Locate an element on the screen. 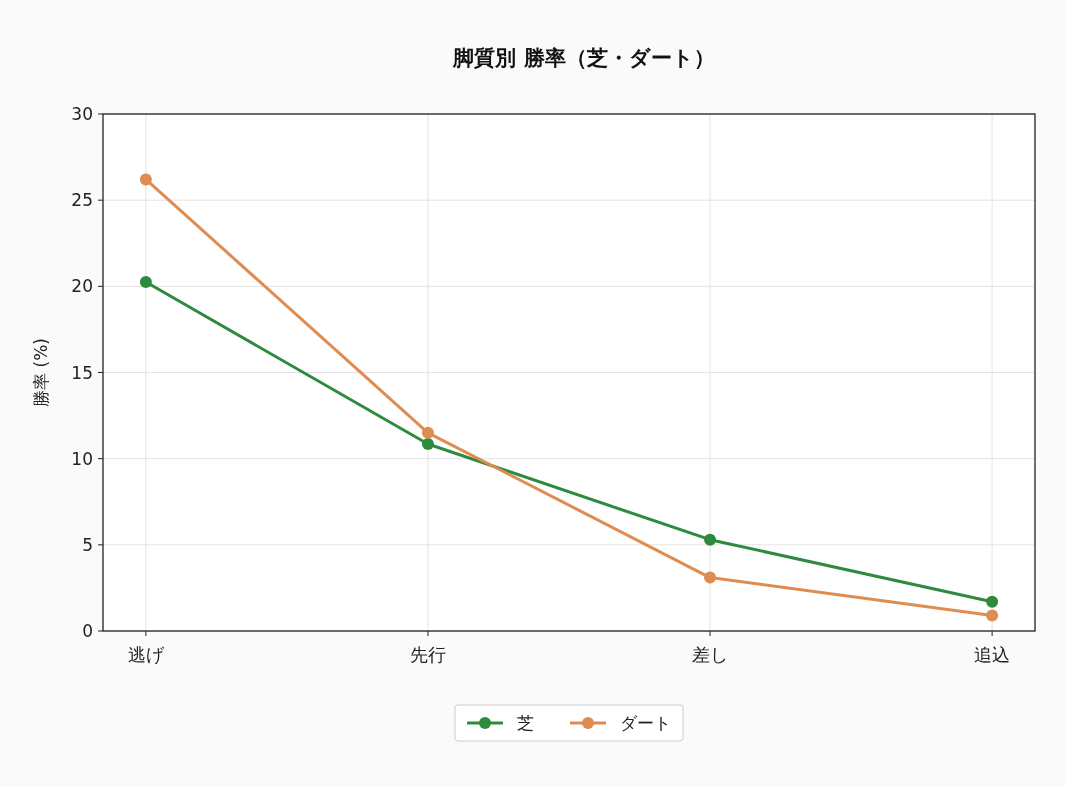 Image resolution: width=1065 pixels, height=787 pixels. y-tick-label: 5 is located at coordinates (87, 544).